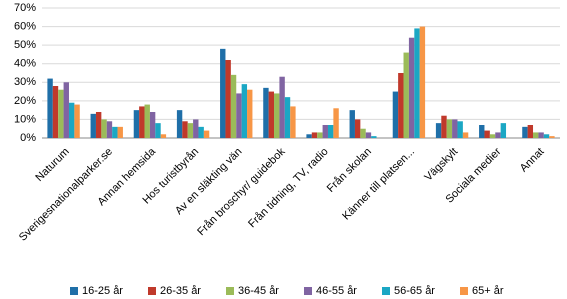 This screenshot has width=567, height=299. Describe the element at coordinates (532, 160) in the screenshot. I see `x-tick-label: Annat` at that location.